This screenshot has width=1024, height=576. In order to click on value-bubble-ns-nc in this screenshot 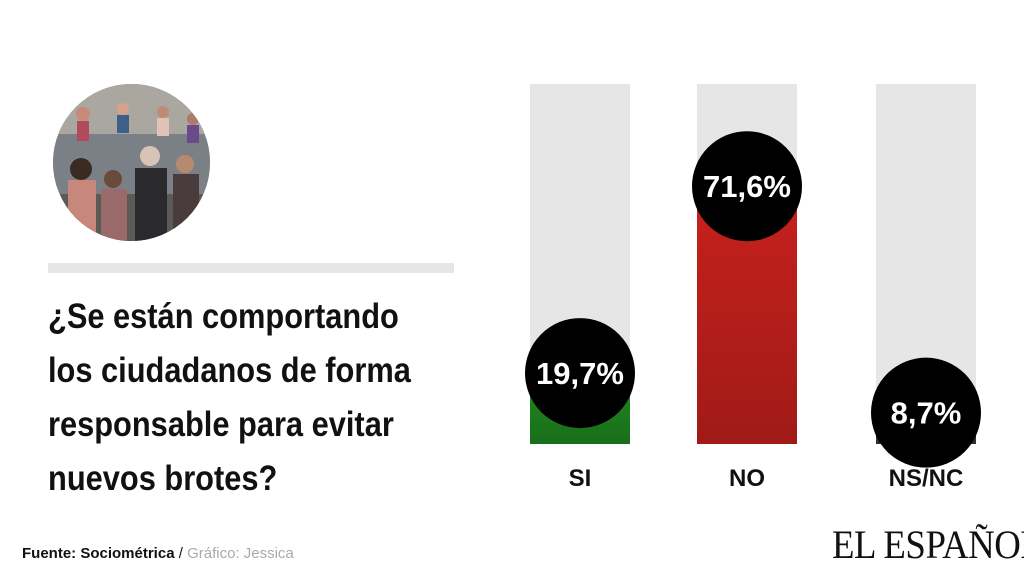, I will do `click(926, 412)`.